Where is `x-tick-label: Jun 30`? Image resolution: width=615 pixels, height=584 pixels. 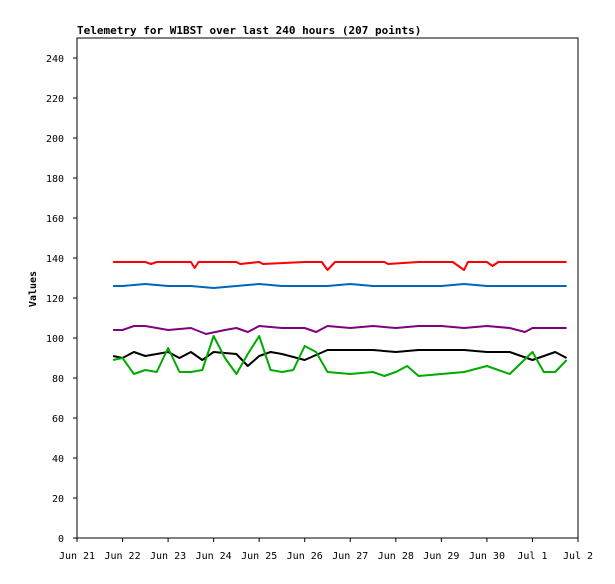 x-tick-label: Jun 30 is located at coordinates (487, 556).